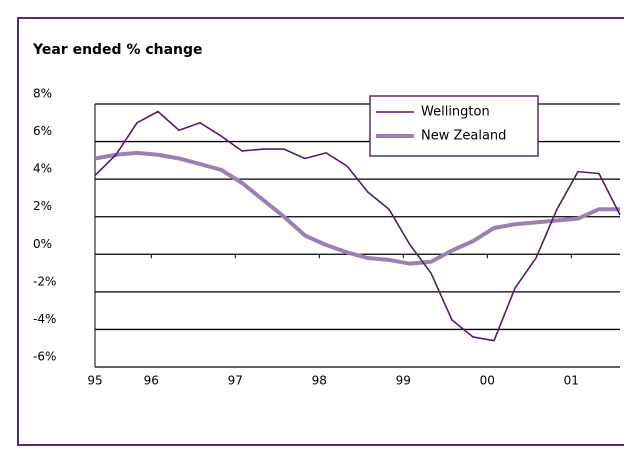 This screenshot has width=624, height=450. Describe the element at coordinates (42, 244) in the screenshot. I see `y-tick-label: 0%` at that location.